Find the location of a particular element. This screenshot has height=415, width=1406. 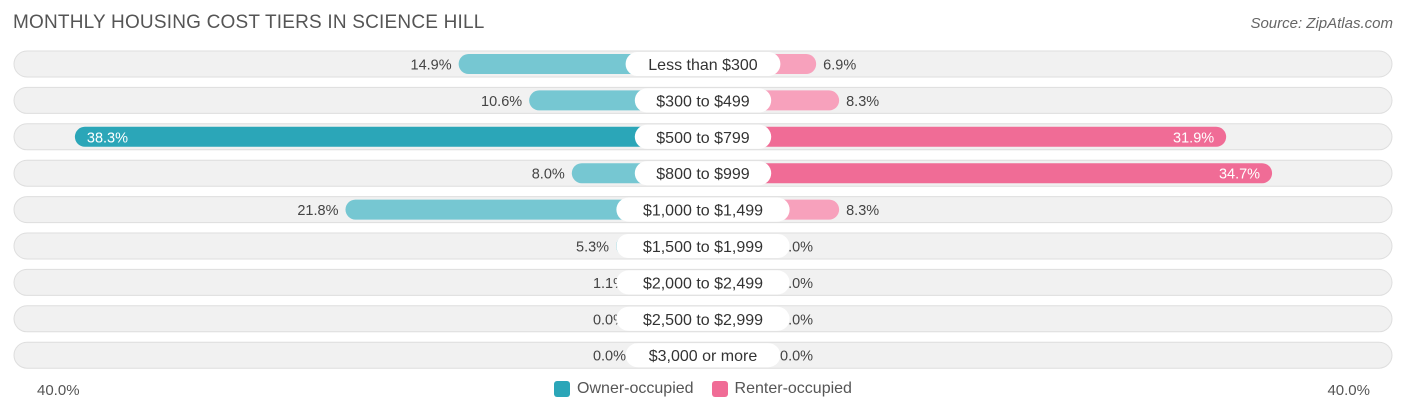

category-label: $1,500 to $1,999 is located at coordinates (703, 247).